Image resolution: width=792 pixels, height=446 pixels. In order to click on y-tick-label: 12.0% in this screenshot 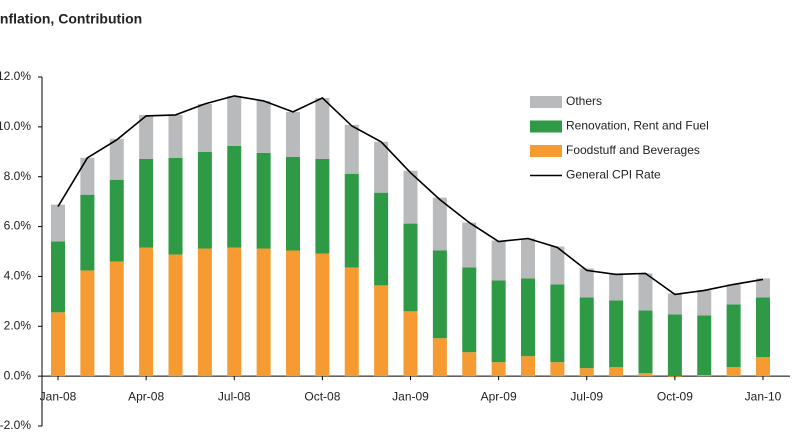, I will do `click(15, 76)`.